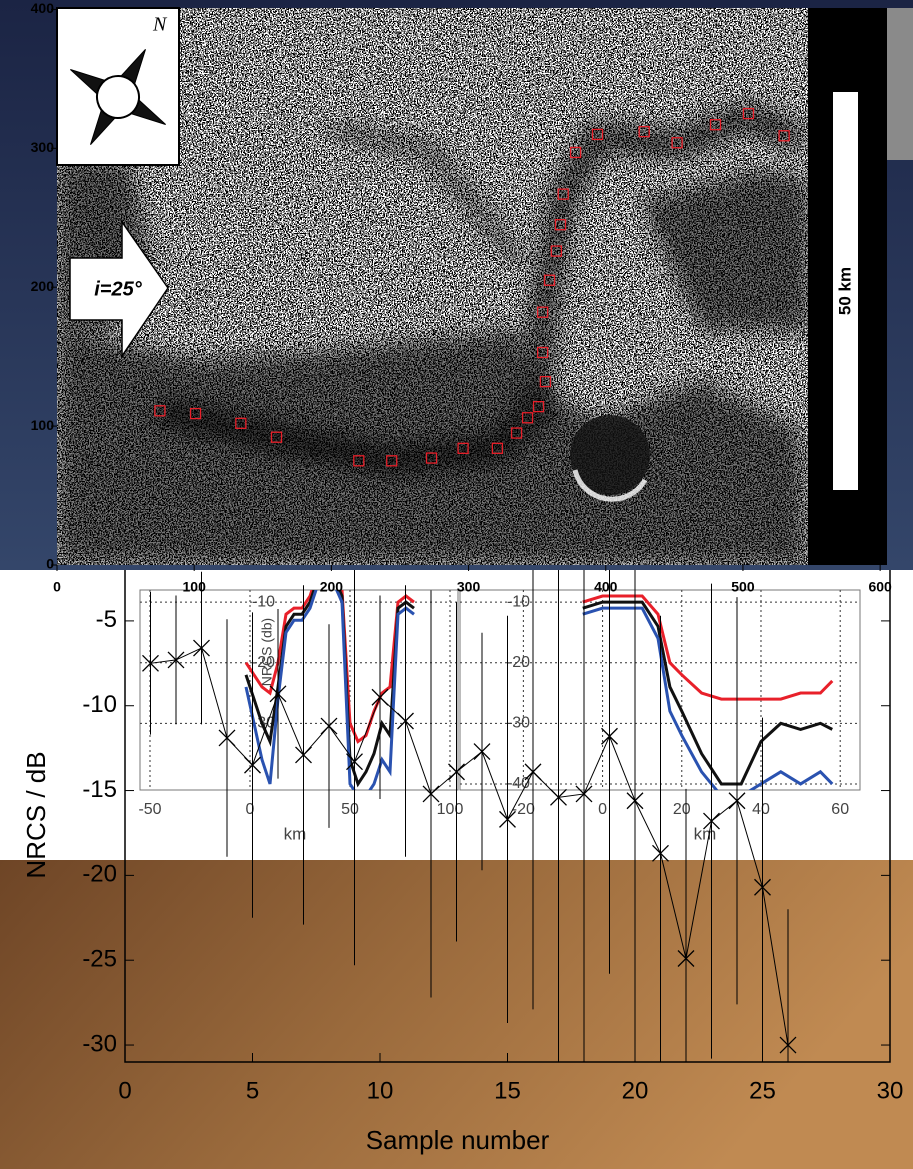  What do you see at coordinates (267, 652) in the screenshot?
I see `y-axis-label: NRCS (db)` at bounding box center [267, 652].